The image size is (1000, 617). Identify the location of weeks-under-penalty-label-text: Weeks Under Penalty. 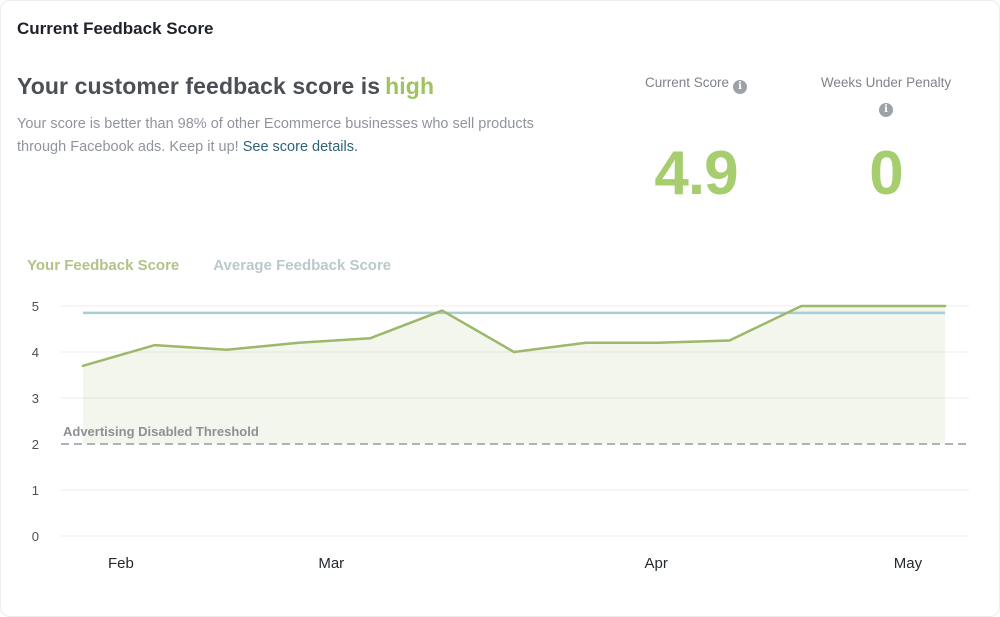
(886, 82).